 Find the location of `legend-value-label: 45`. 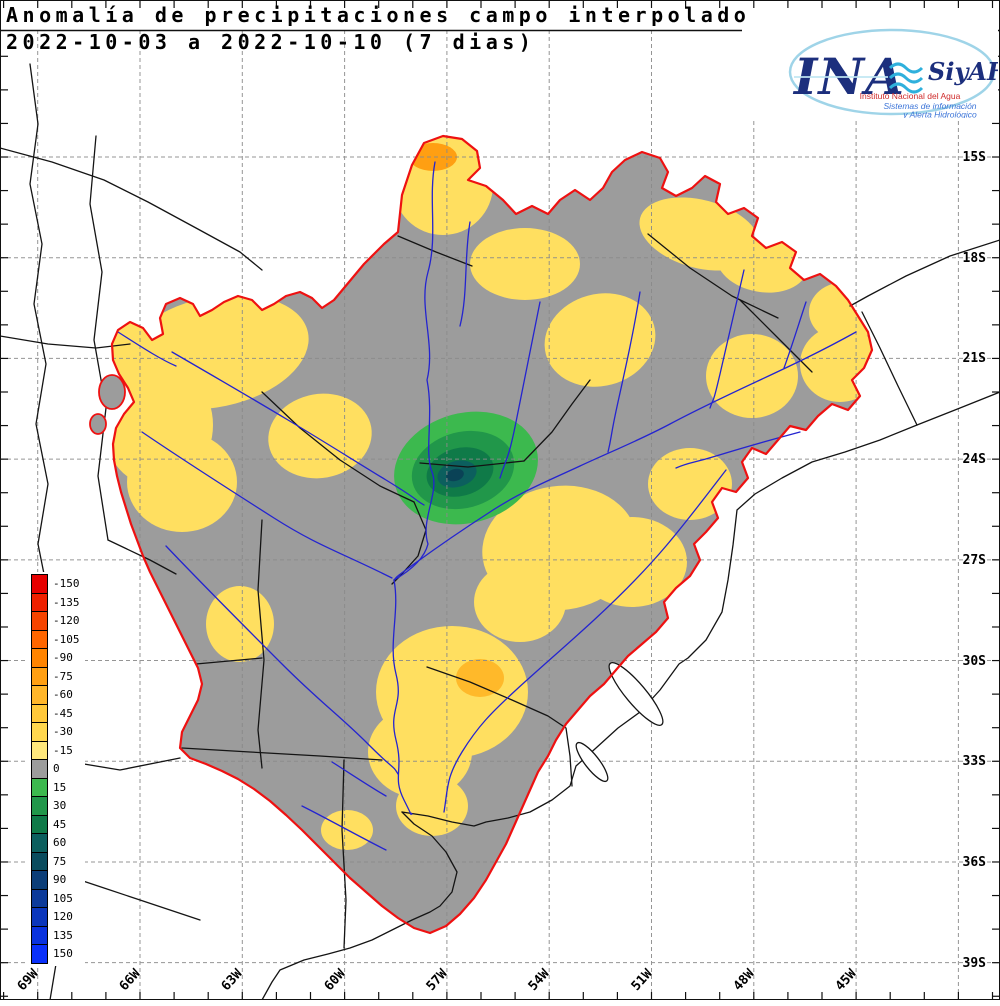

legend-value-label: 45 is located at coordinates (60, 824).